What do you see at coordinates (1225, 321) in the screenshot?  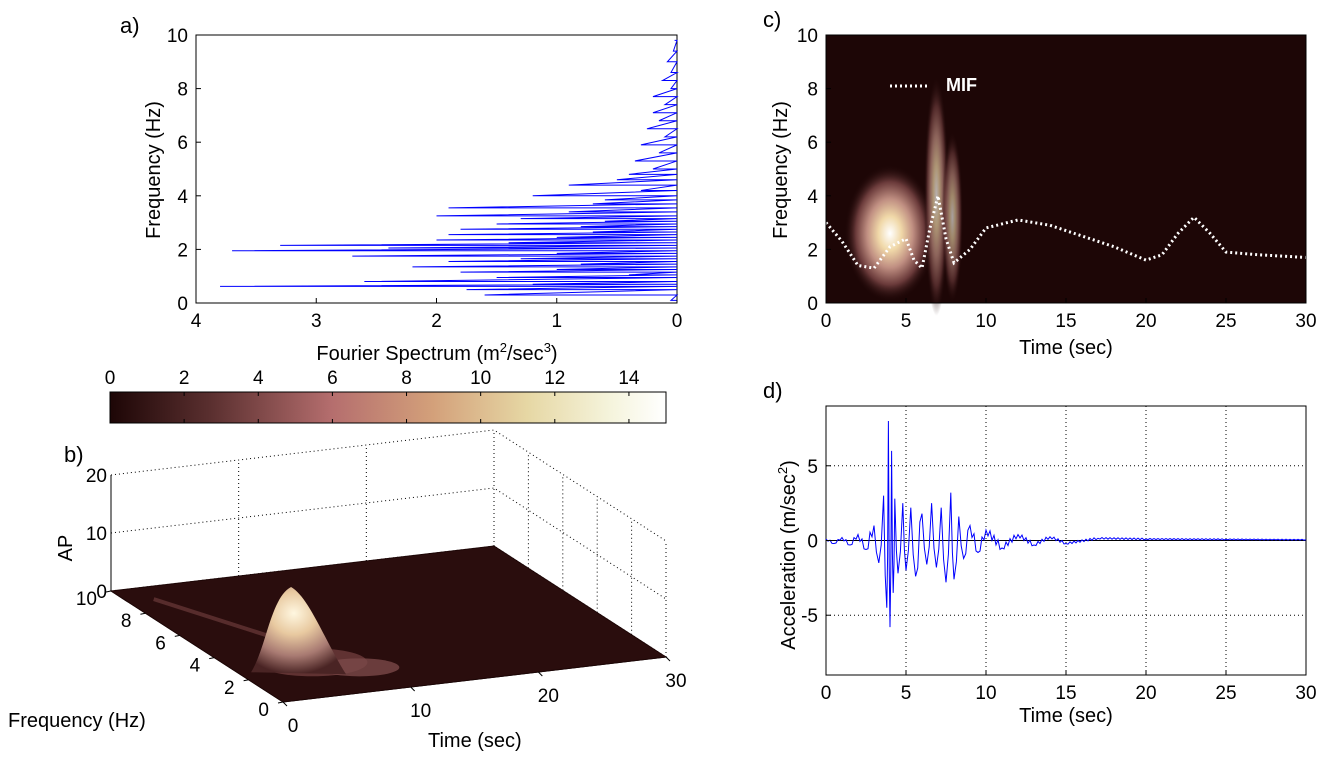 I see `panel-c-xtick-label: 25` at bounding box center [1225, 321].